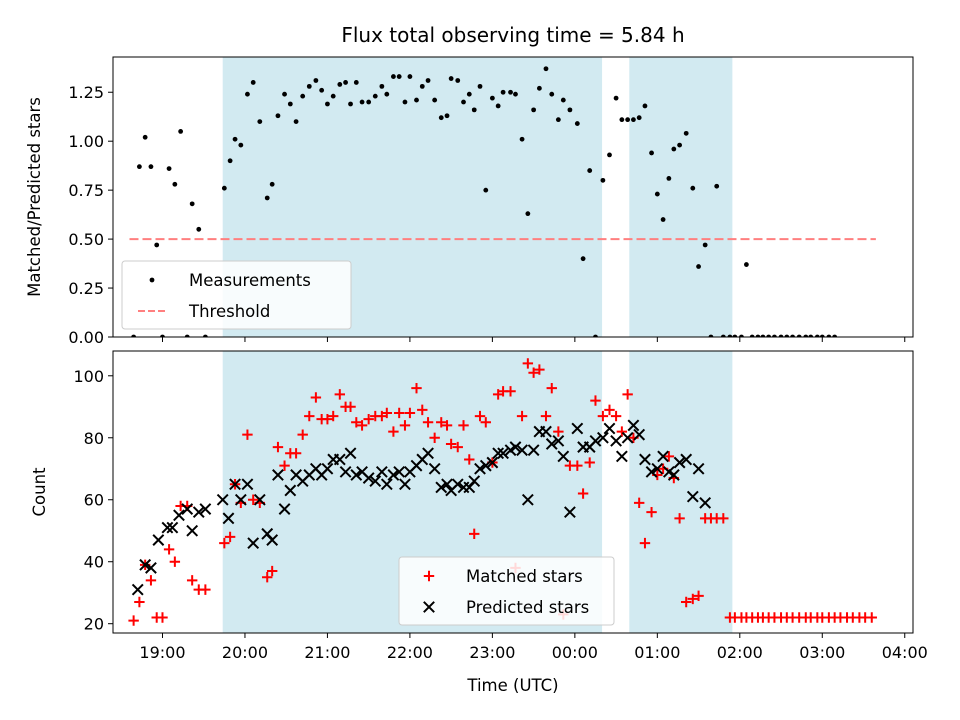 This screenshot has width=960, height=720. What do you see at coordinates (94, 500) in the screenshot?
I see `y-tick-label: 60` at bounding box center [94, 500].